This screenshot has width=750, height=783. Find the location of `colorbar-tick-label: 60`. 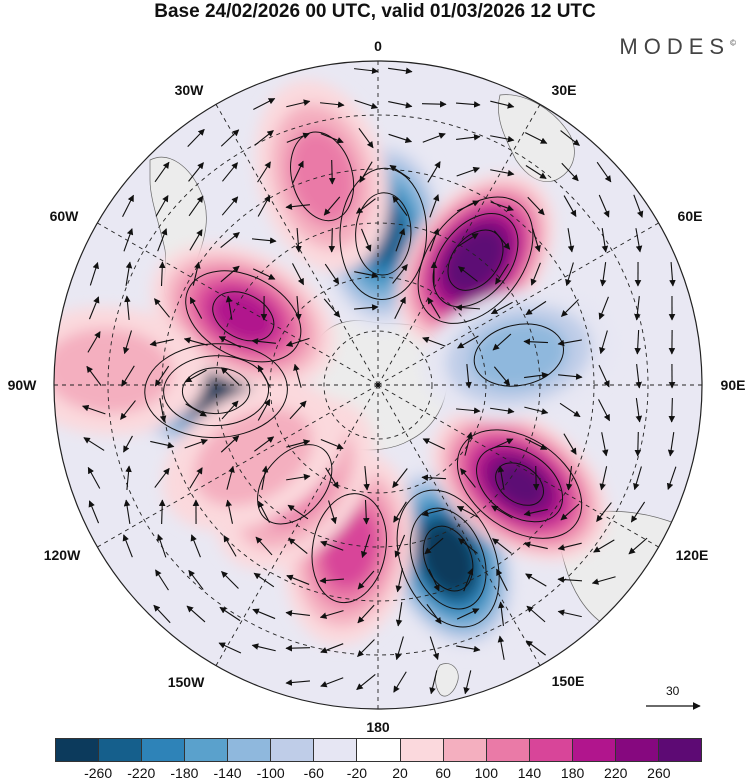

colorbar-tick-label: 60 is located at coordinates (443, 773).